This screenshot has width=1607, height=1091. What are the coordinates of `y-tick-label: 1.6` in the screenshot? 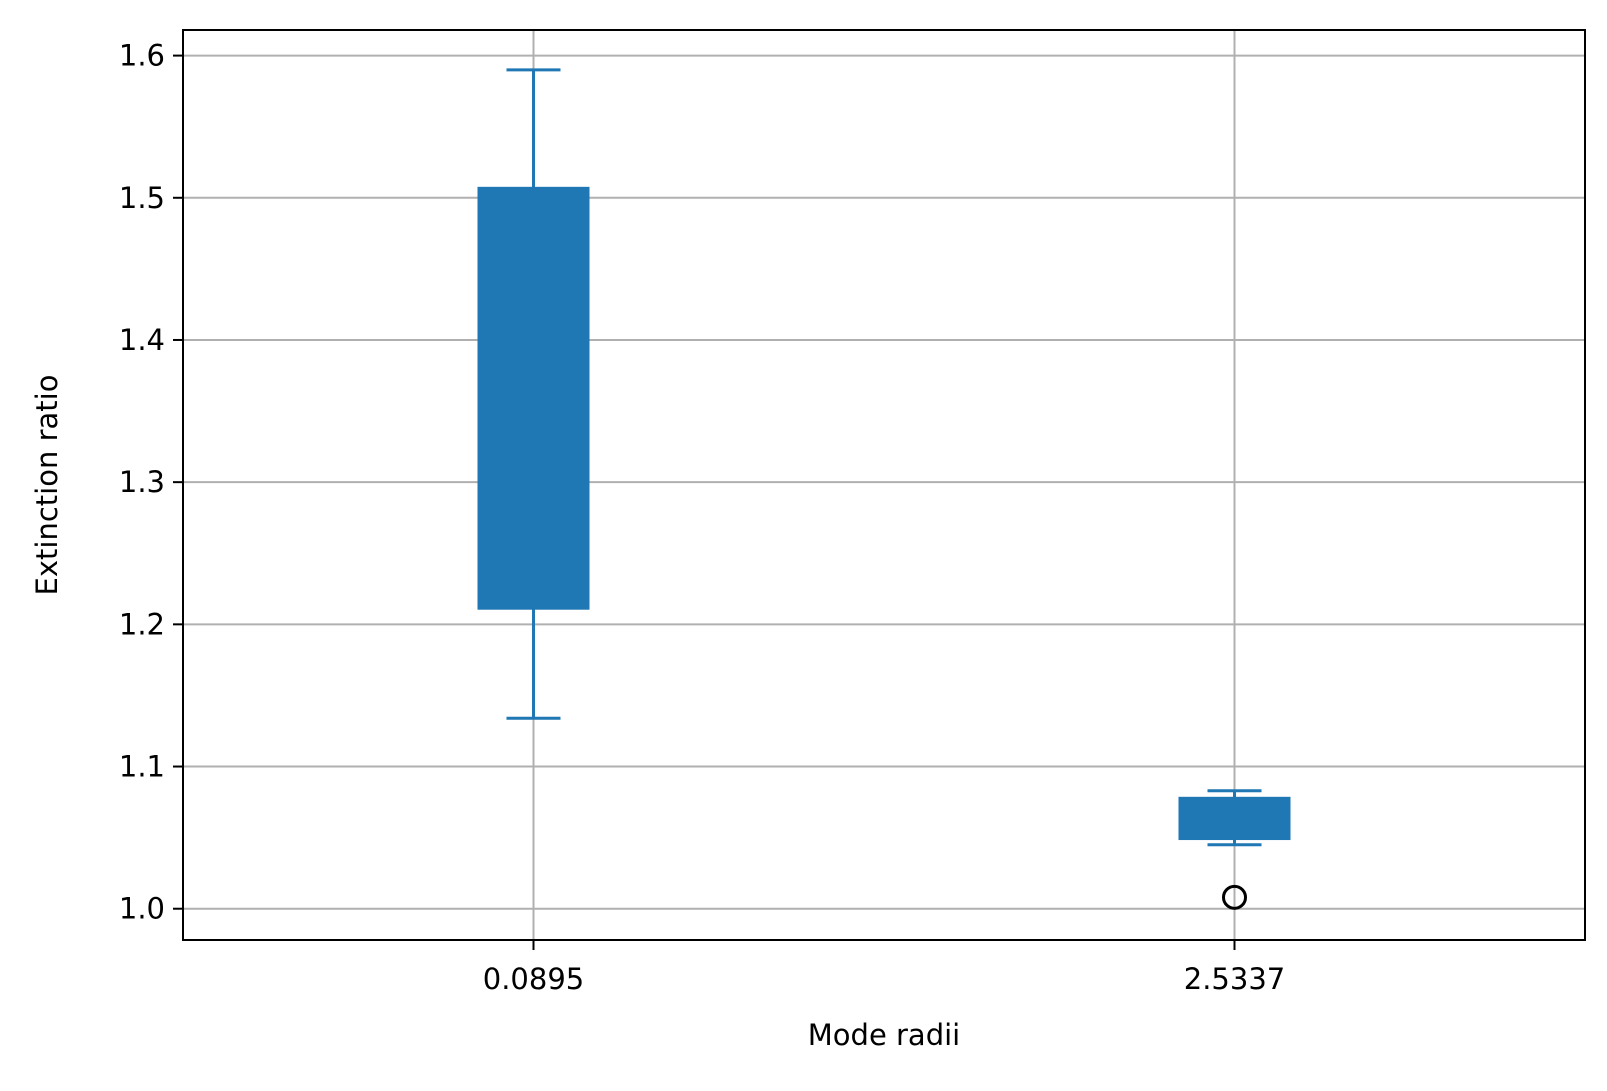 It's located at (142, 56).